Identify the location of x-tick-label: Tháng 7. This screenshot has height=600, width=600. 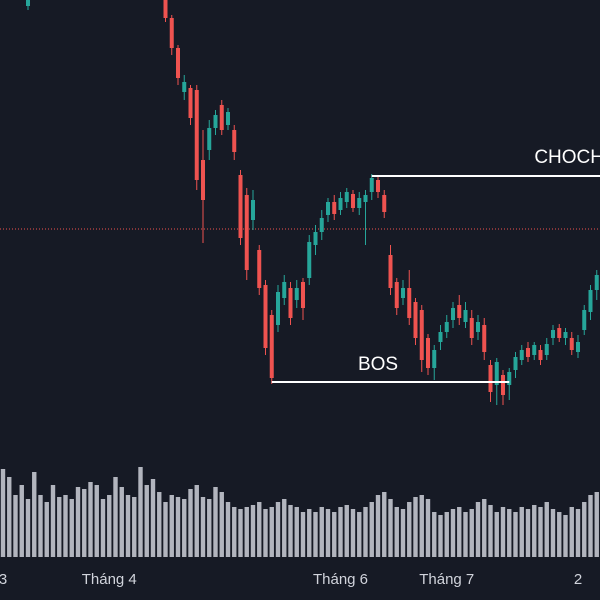
(446, 579).